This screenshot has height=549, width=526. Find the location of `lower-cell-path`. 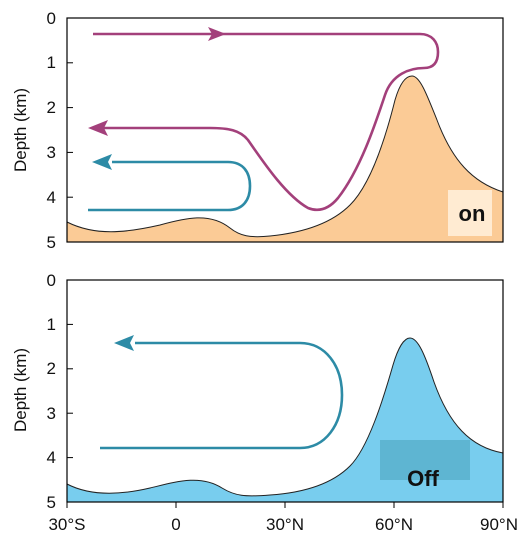

lower-cell-path is located at coordinates (170, 186).